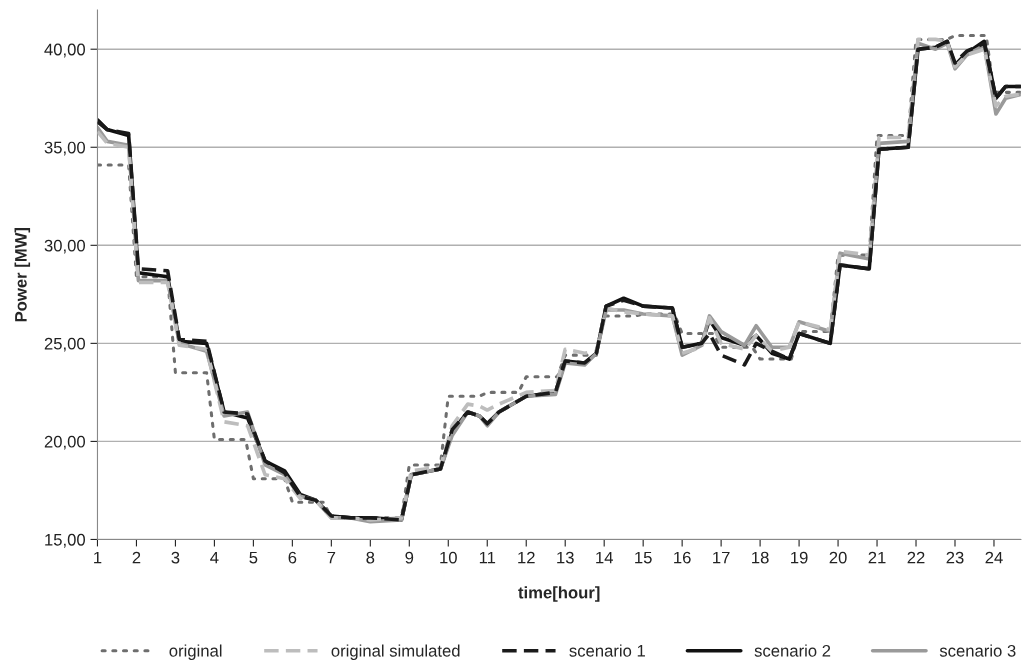 This screenshot has width=1026, height=666. I want to click on x-tick-label: 23, so click(955, 557).